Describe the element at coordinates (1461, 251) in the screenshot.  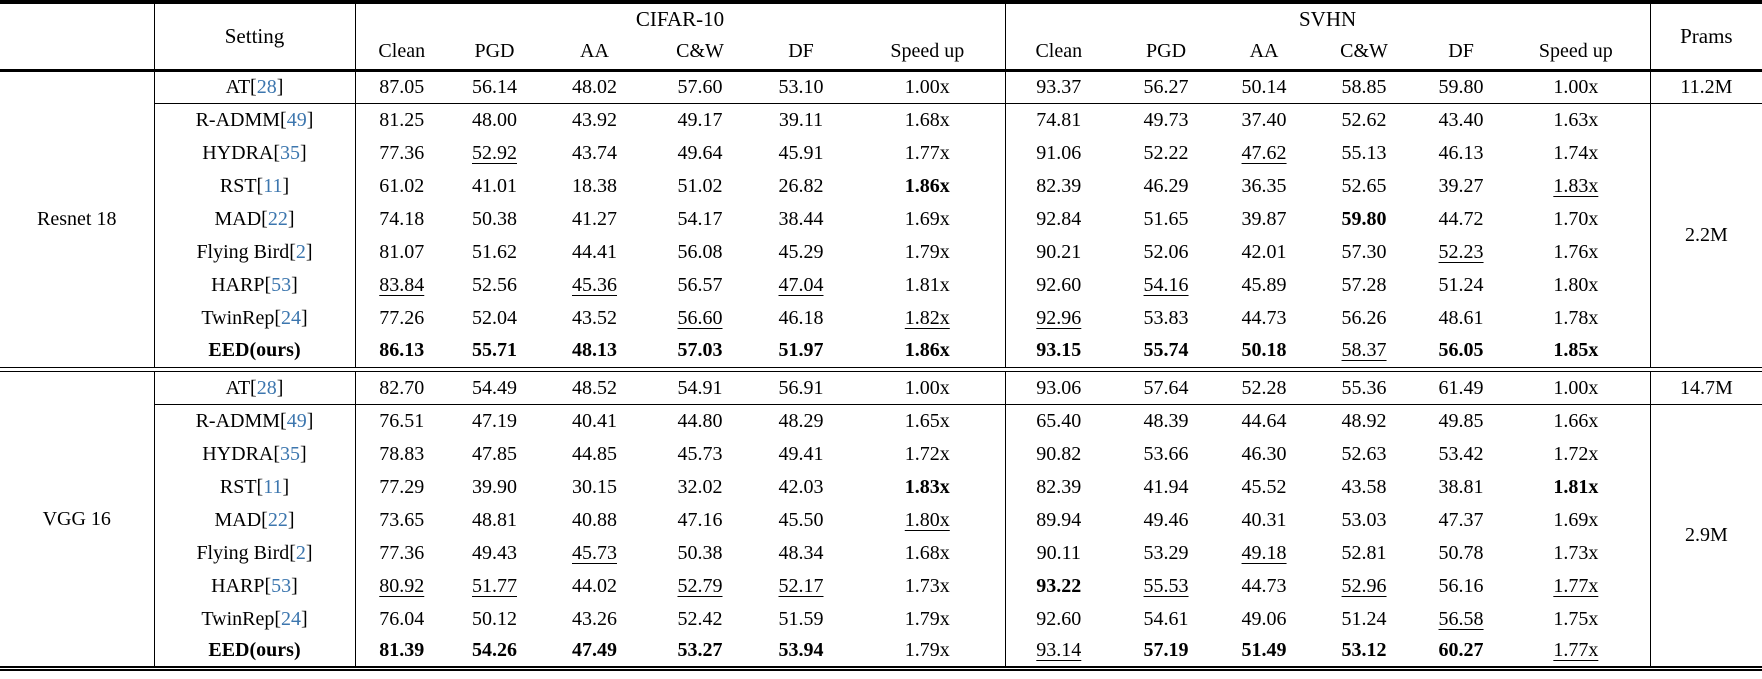
I see `value-text: 52.23` at that location.